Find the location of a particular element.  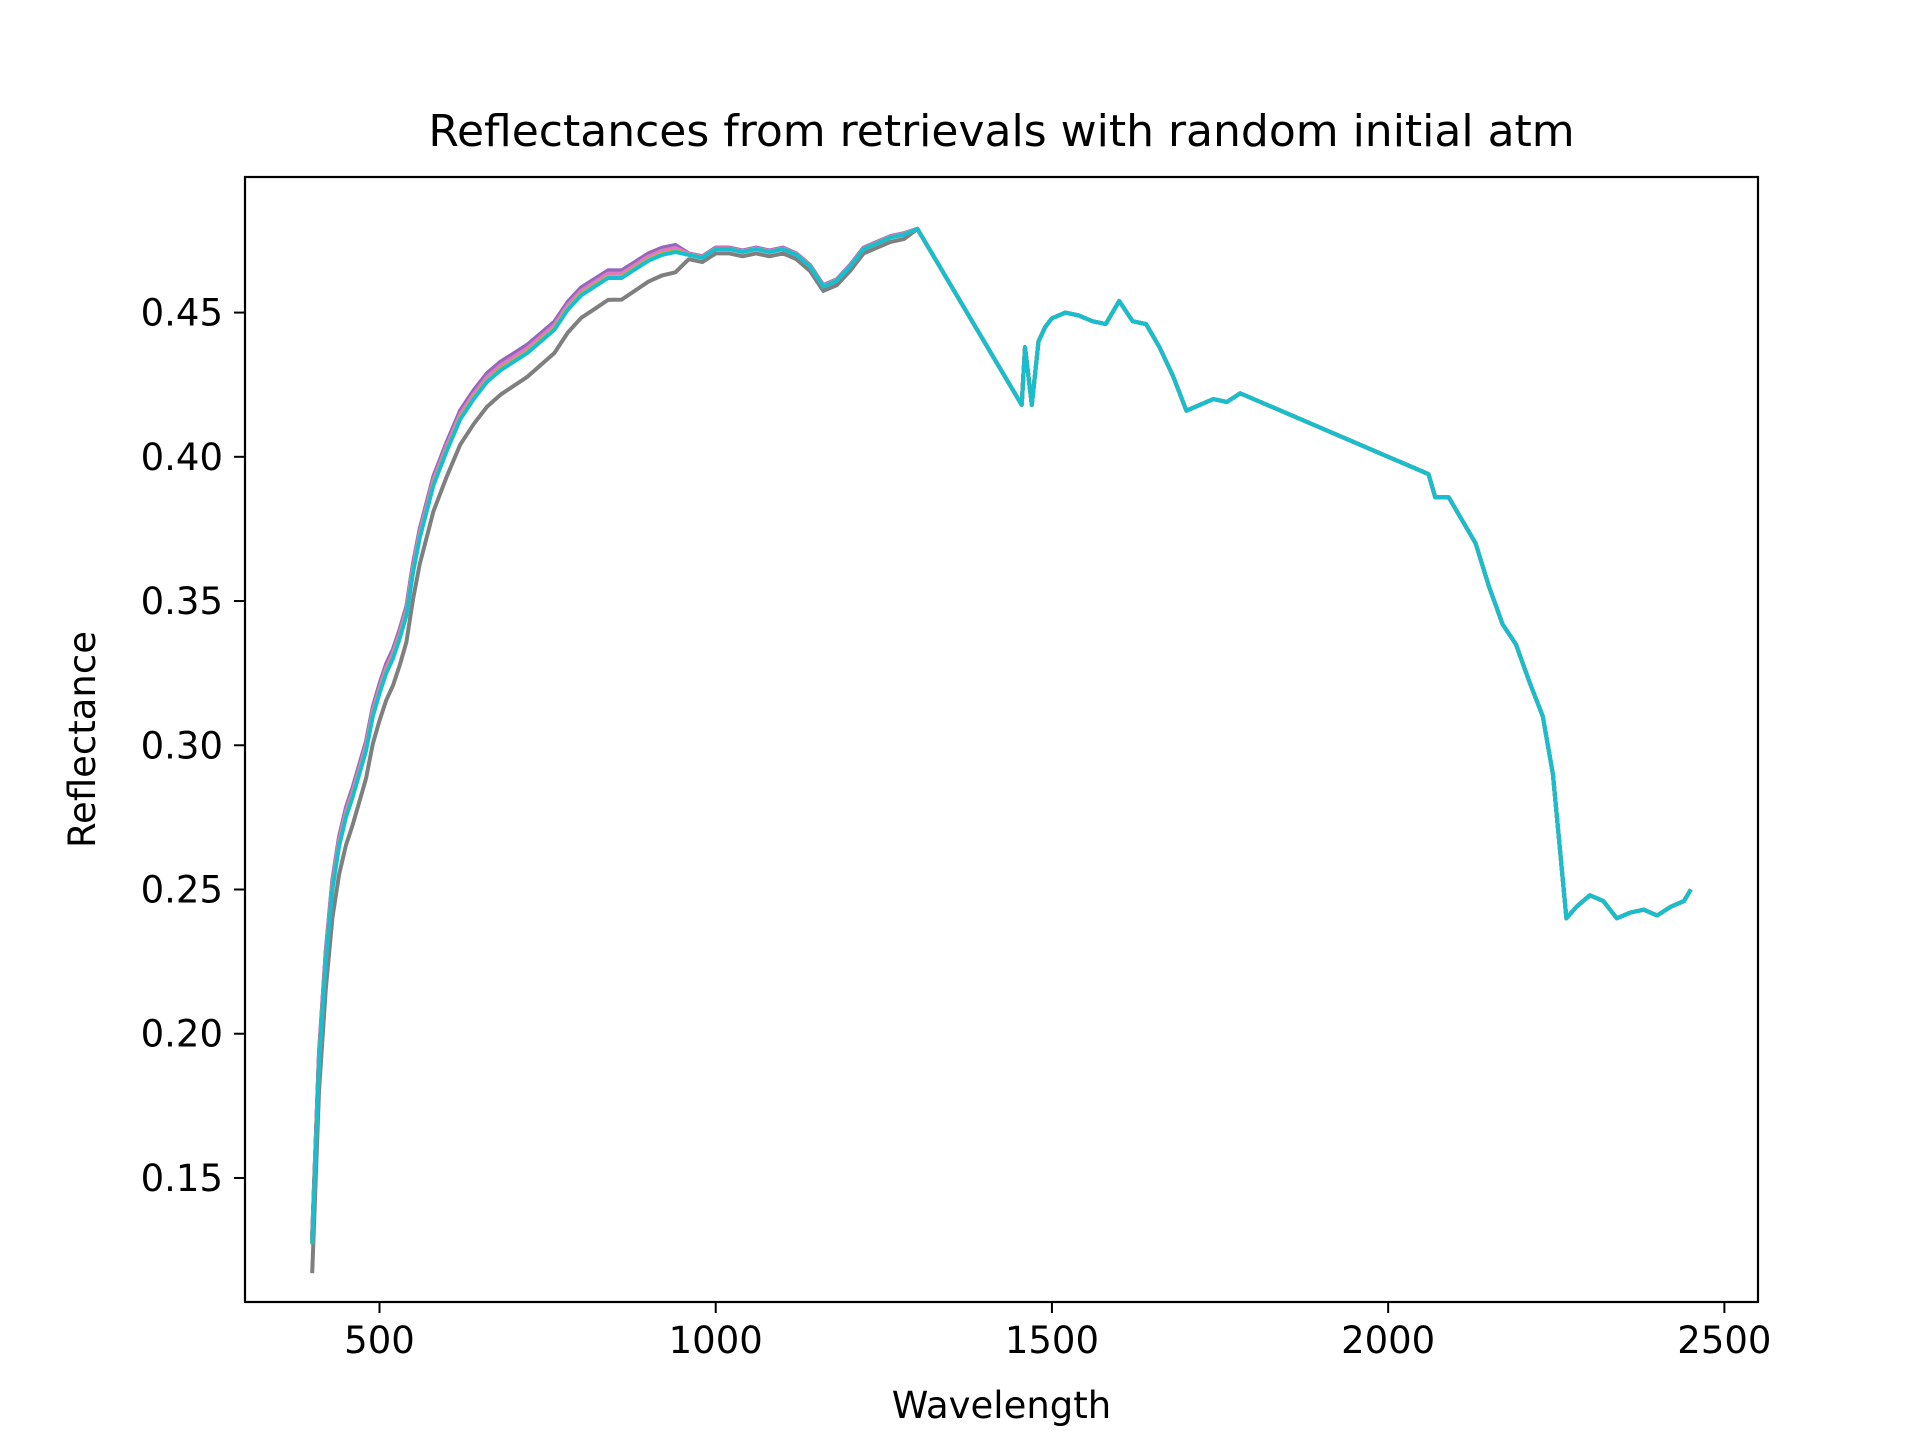

y-tick-label: 0.25 is located at coordinates (182, 890).